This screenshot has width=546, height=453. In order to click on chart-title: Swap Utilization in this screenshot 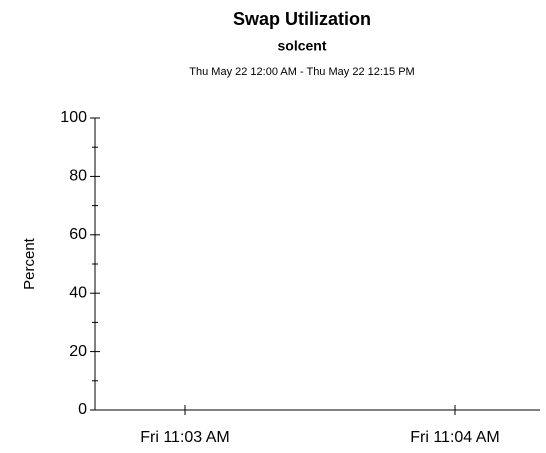, I will do `click(302, 19)`.